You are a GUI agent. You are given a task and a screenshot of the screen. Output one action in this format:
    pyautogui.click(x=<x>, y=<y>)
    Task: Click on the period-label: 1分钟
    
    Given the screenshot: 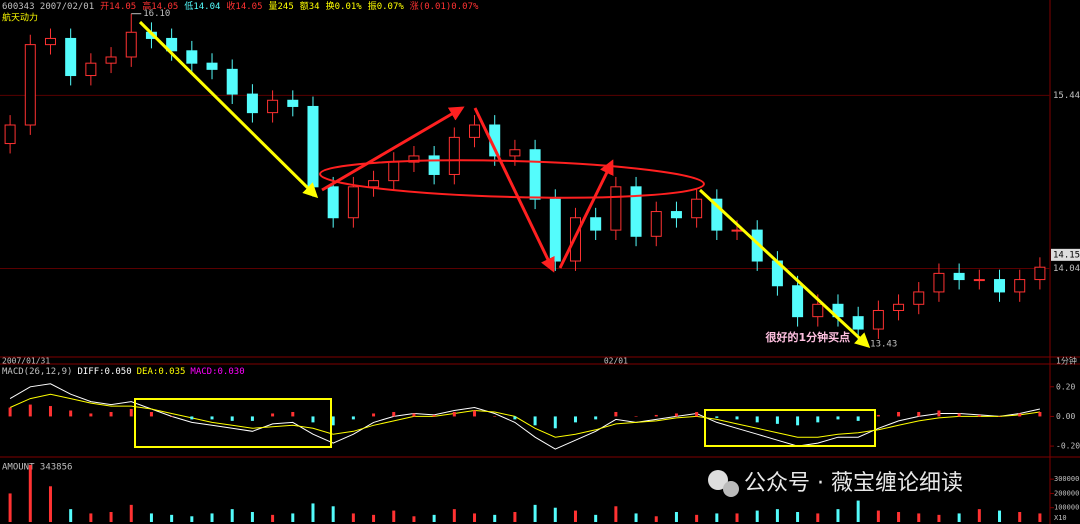 What is the action you would take?
    pyautogui.click(x=1066, y=361)
    